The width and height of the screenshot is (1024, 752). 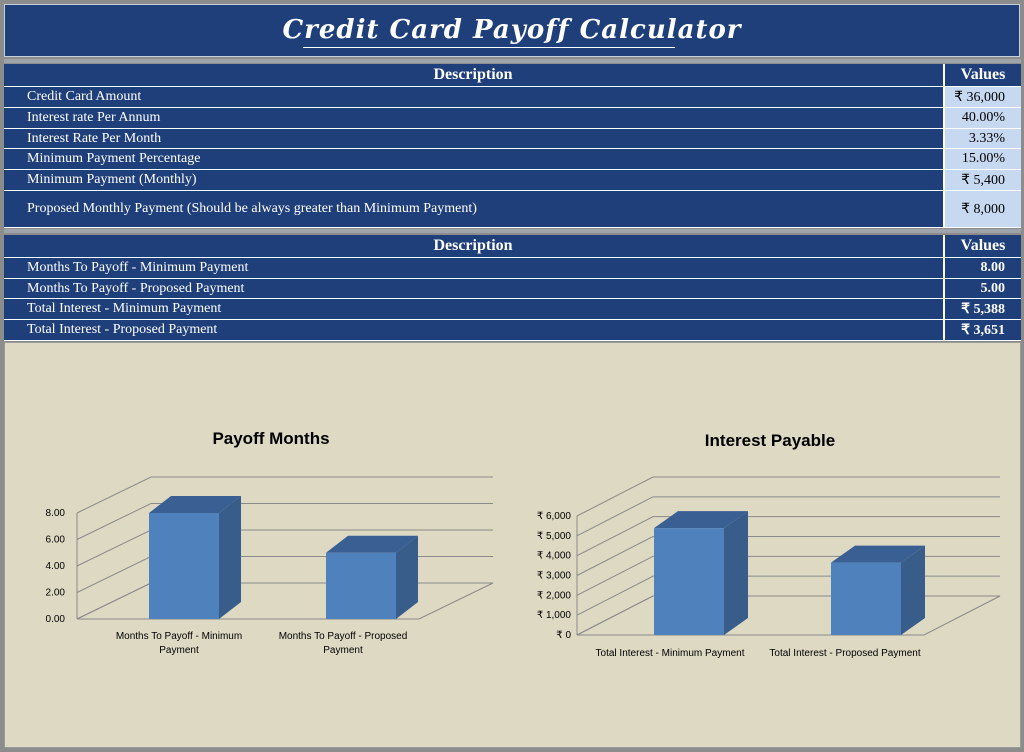 I want to click on y-tick-label: 2.00, so click(x=56, y=593).